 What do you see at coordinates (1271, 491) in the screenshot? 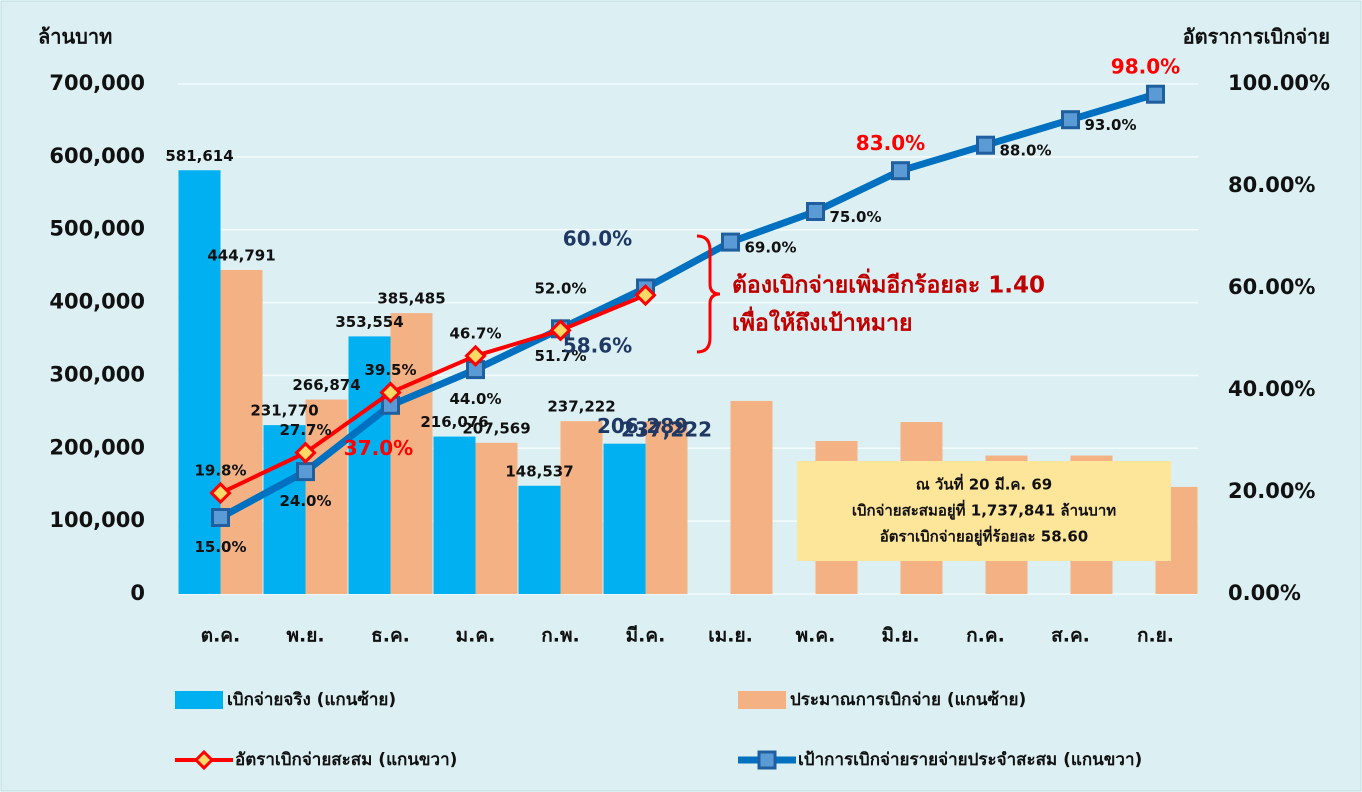
I see `y2-tick-label: 20.00%` at bounding box center [1271, 491].